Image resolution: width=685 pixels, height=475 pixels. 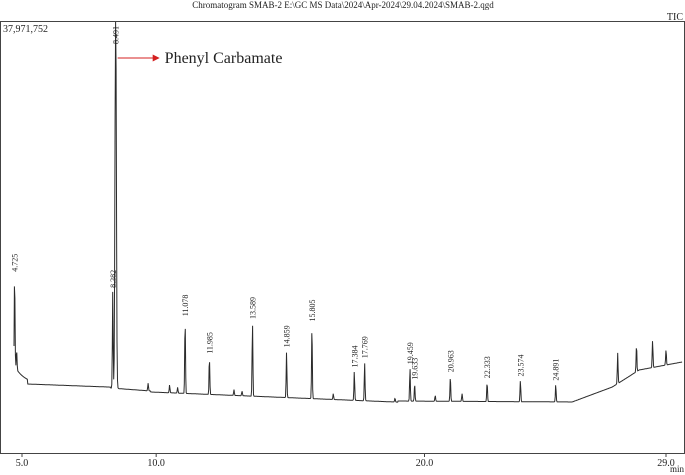 What do you see at coordinates (520, 366) in the screenshot?
I see `peak-label: 23.574` at bounding box center [520, 366].